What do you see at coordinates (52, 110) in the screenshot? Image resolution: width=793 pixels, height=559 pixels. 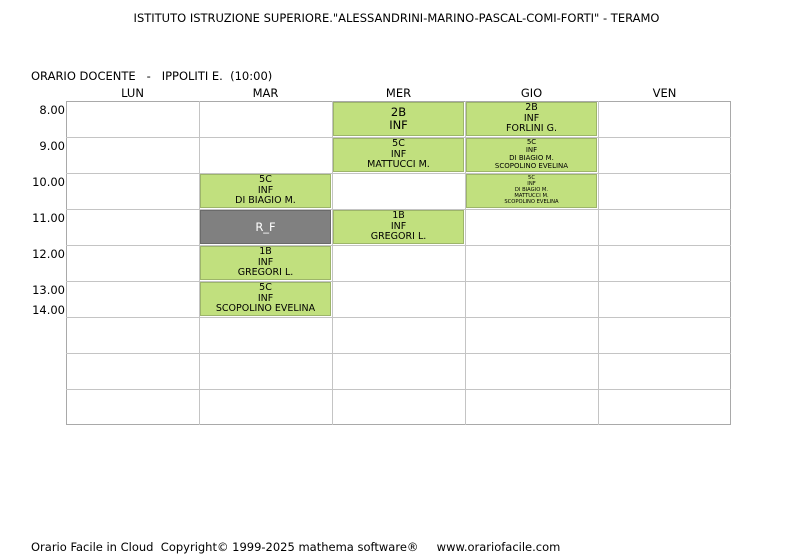 I see `time-label-8: 8.00` at bounding box center [52, 110].